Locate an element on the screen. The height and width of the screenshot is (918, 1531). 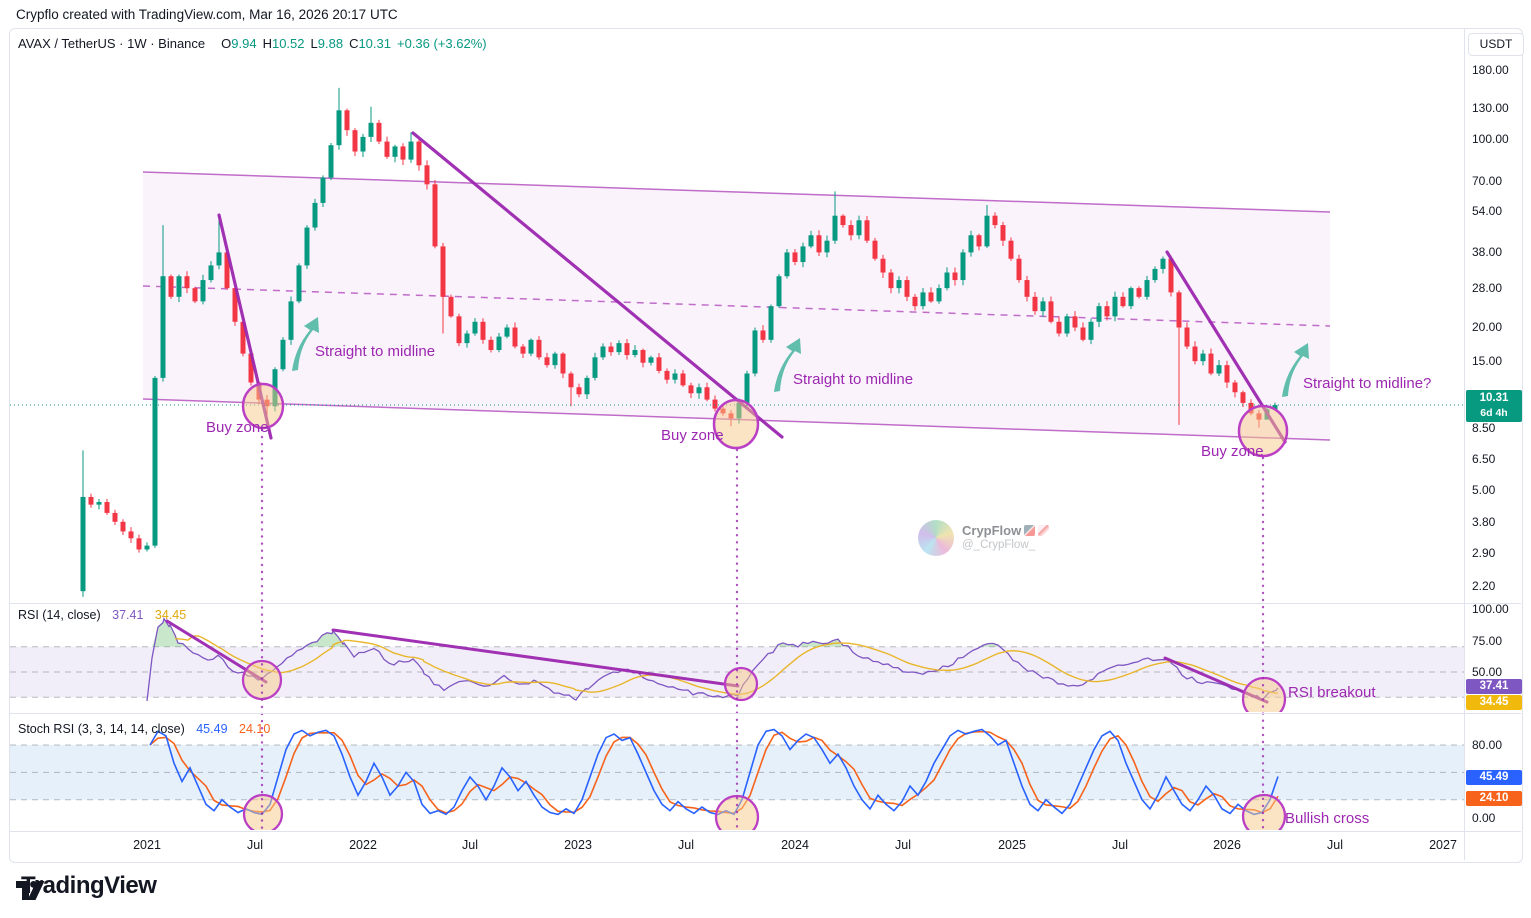
time-axis-label: 2023 is located at coordinates (578, 845).